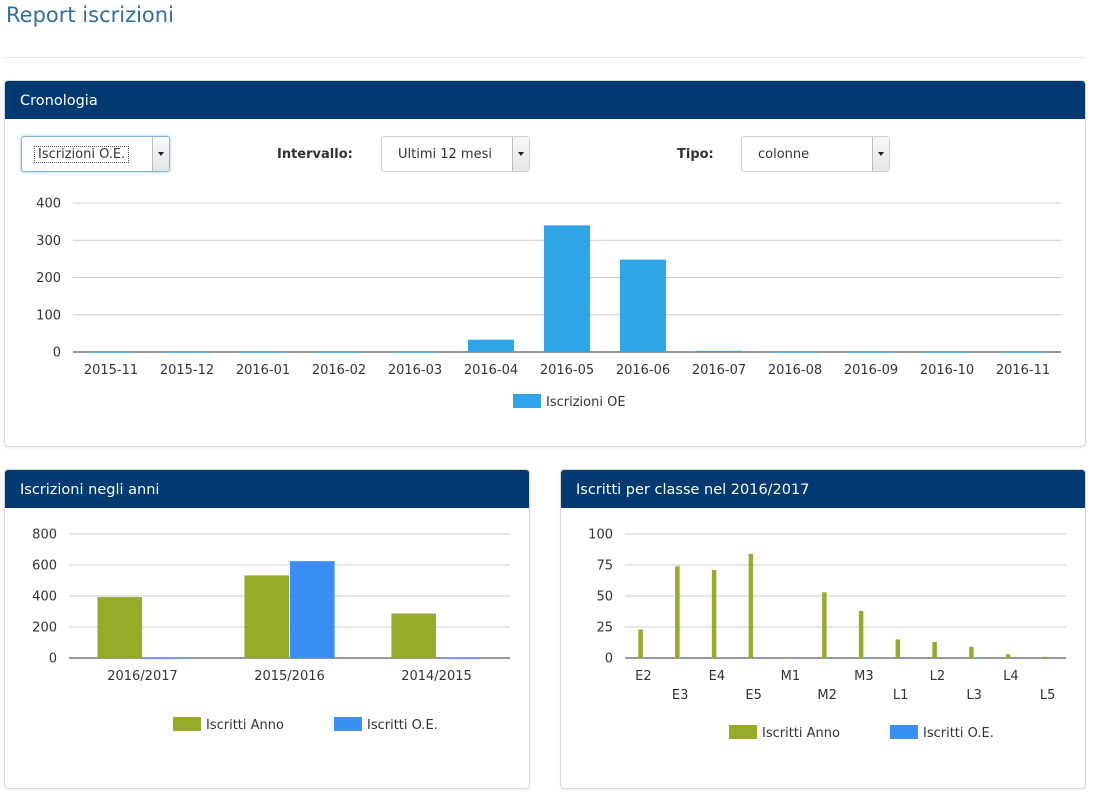 This screenshot has width=1094, height=794. I want to click on x-tick-label: 2016-08, so click(795, 370).